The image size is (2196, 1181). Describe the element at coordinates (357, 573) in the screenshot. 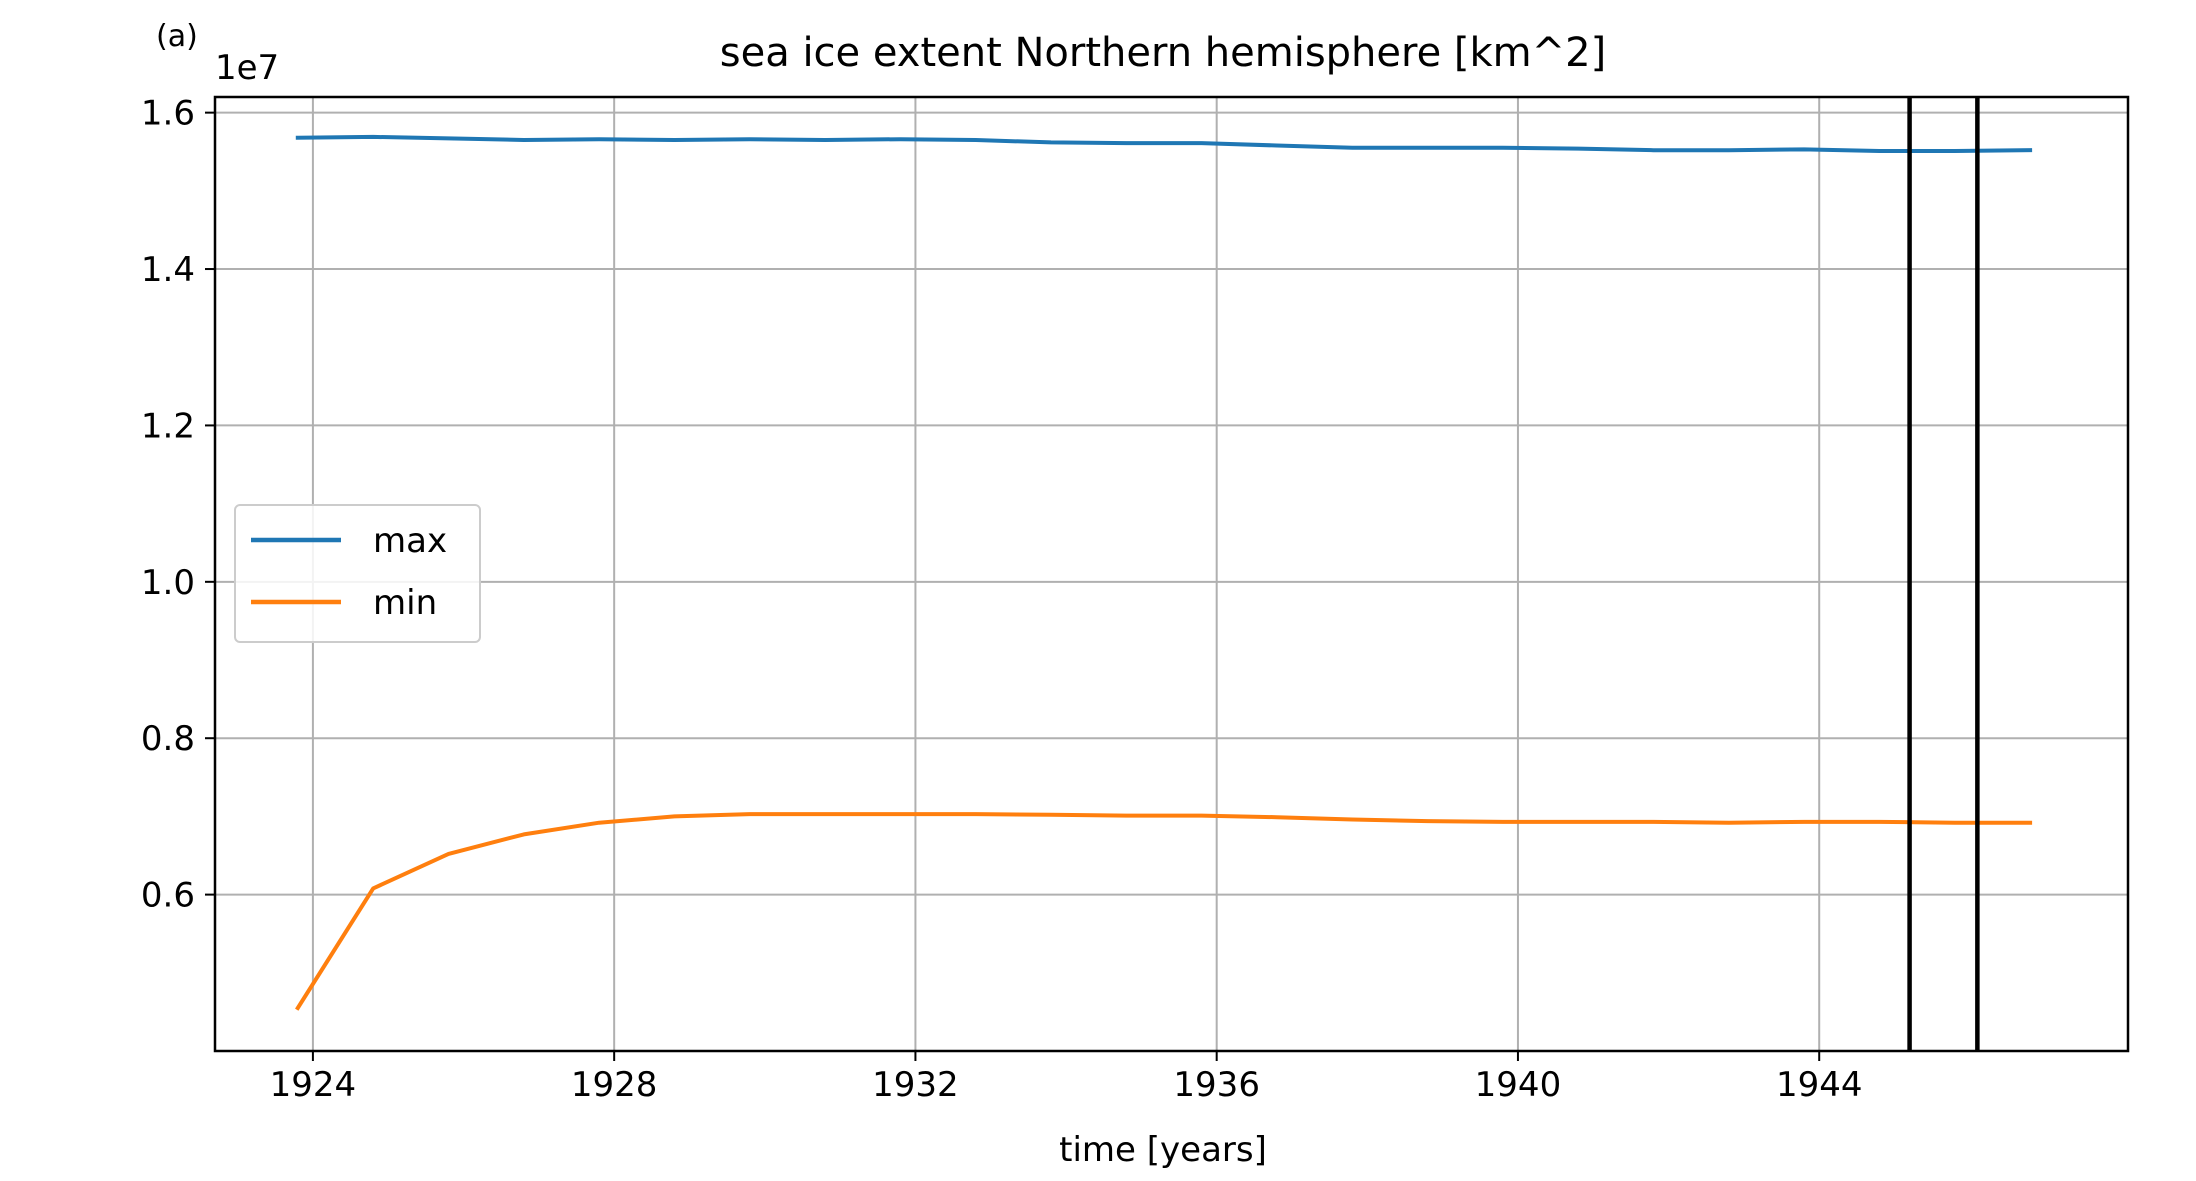

I see `legend: max min` at that location.